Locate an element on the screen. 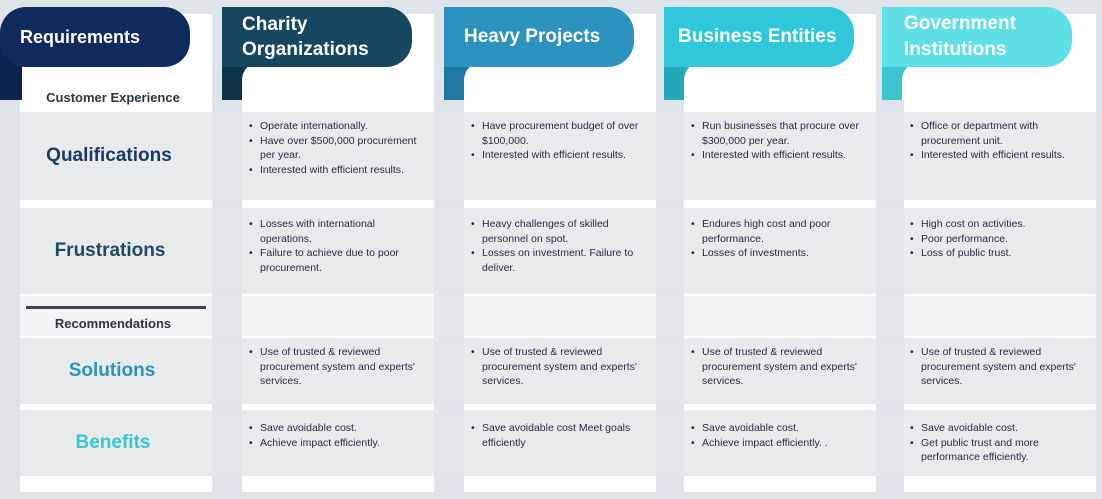 Image resolution: width=1102 pixels, height=499 pixels. header-charity-line1: Charity is located at coordinates (305, 24).